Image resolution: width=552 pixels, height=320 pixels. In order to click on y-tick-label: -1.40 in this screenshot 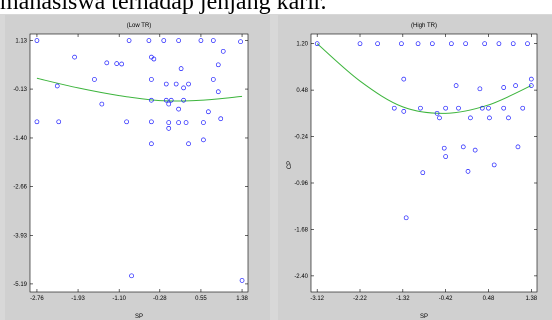, I will do `click(20, 139)`.